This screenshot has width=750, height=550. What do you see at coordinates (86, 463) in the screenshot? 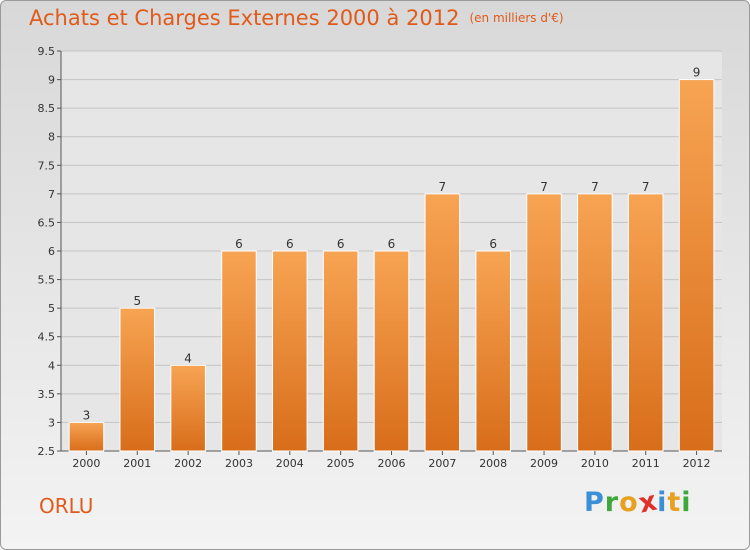
I see `x-tick-label: 2000` at bounding box center [86, 463].